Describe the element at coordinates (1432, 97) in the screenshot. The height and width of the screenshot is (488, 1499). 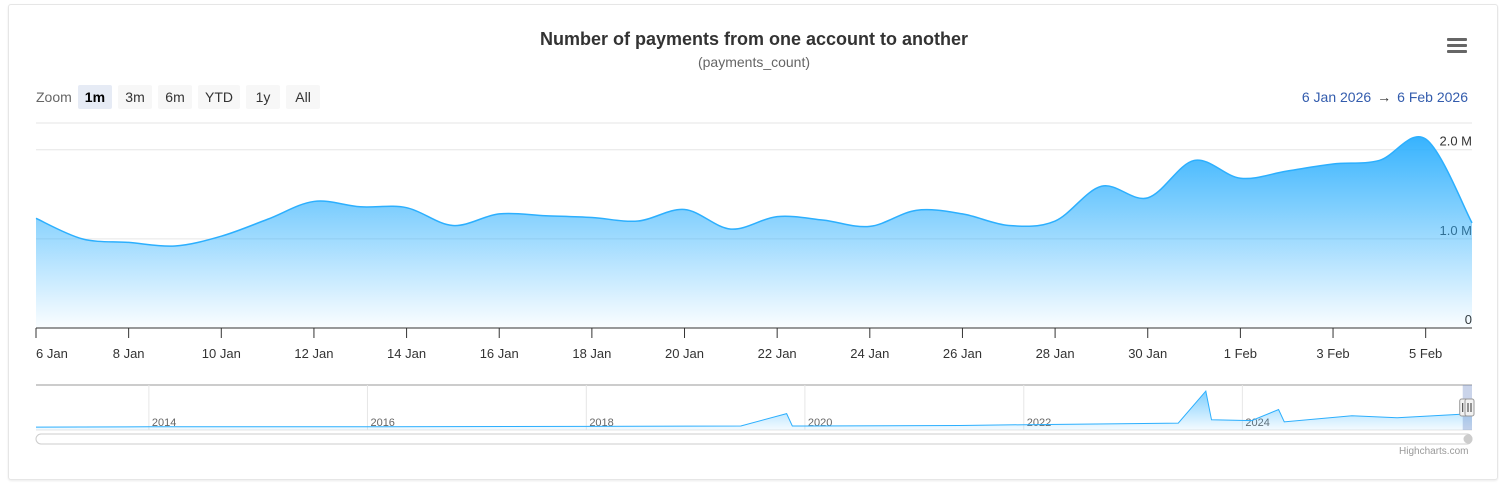
I see `range-to-input: 6 Feb 2026` at that location.